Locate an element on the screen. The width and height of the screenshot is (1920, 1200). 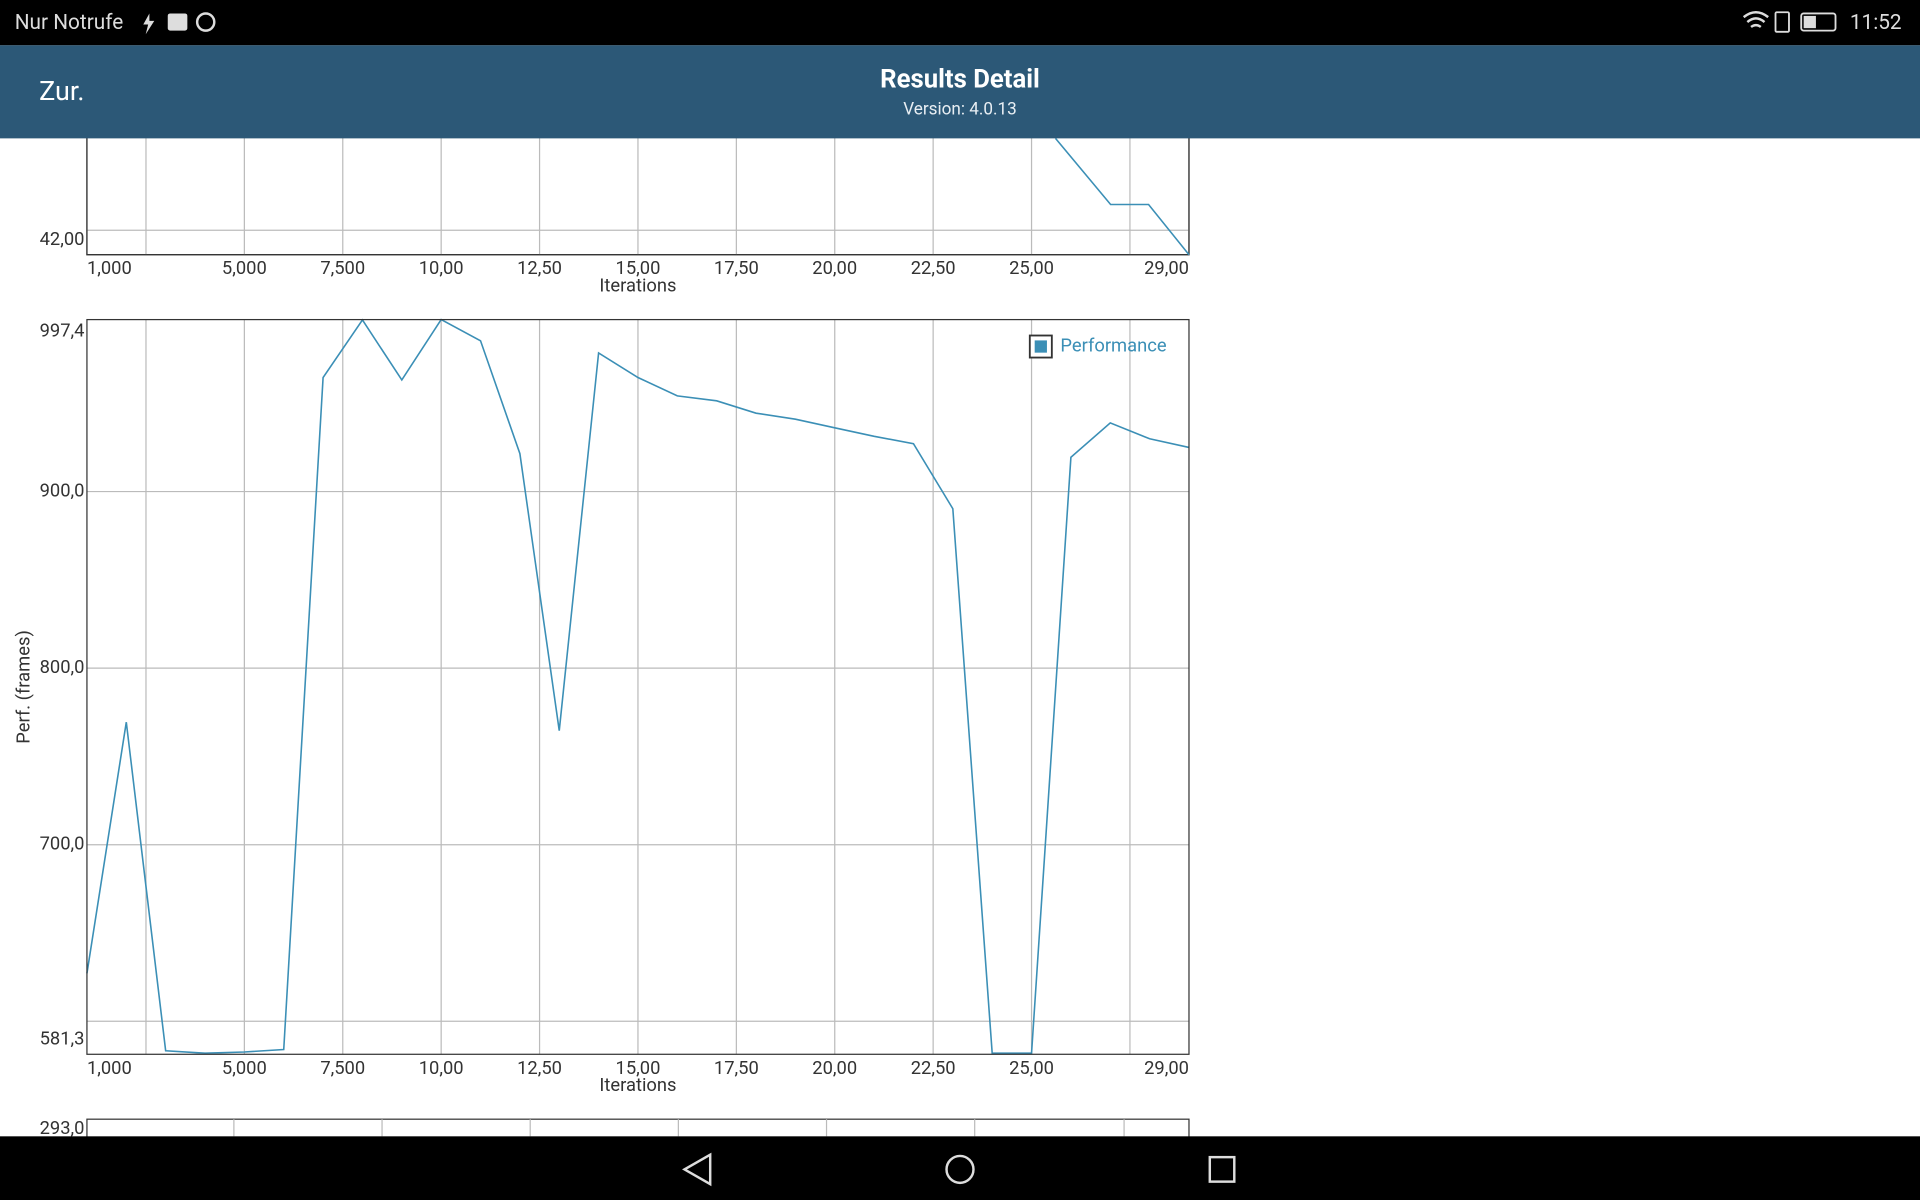
recents-nav is located at coordinates (1222, 1169).